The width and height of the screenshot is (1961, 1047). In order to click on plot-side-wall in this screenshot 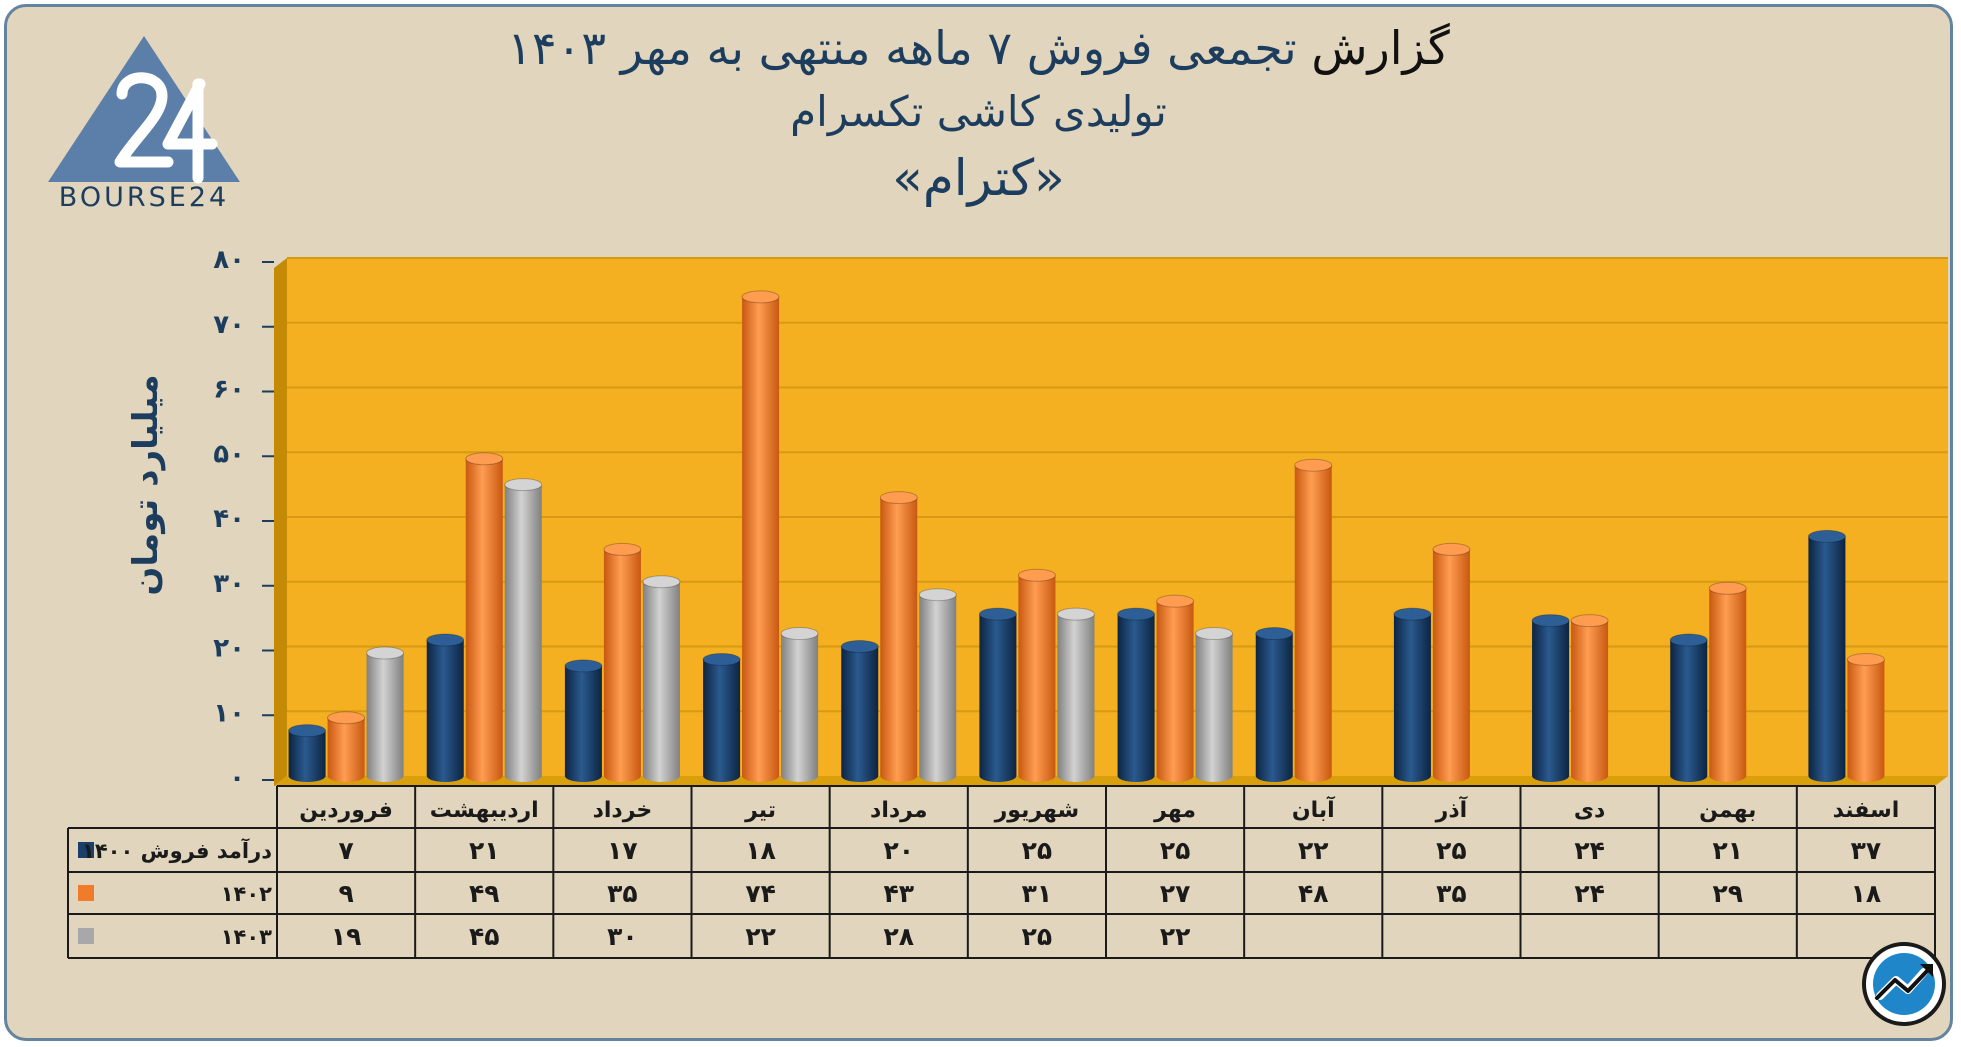, I will do `click(280, 522)`.